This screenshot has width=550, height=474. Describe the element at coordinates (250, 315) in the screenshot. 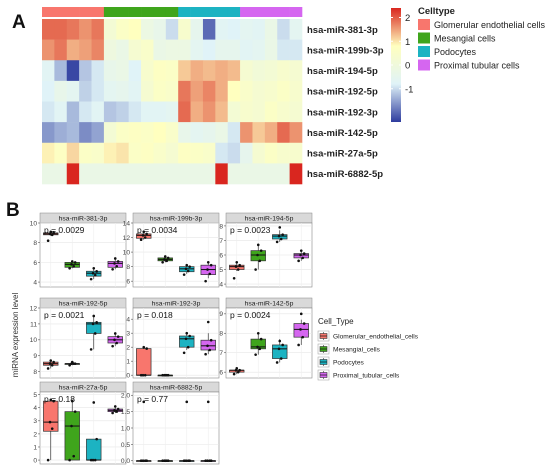

I see `p-value: p = 0.0024` at that location.